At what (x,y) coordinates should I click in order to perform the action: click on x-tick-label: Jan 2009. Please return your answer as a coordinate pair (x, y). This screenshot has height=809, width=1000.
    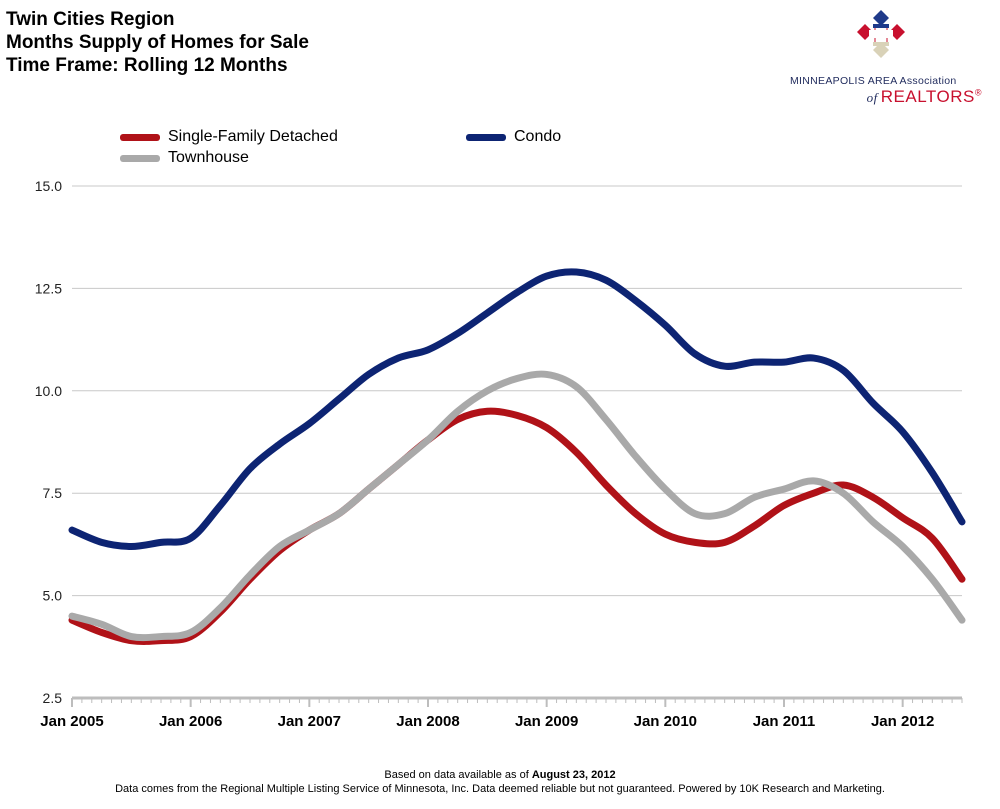
    Looking at the image, I should click on (546, 721).